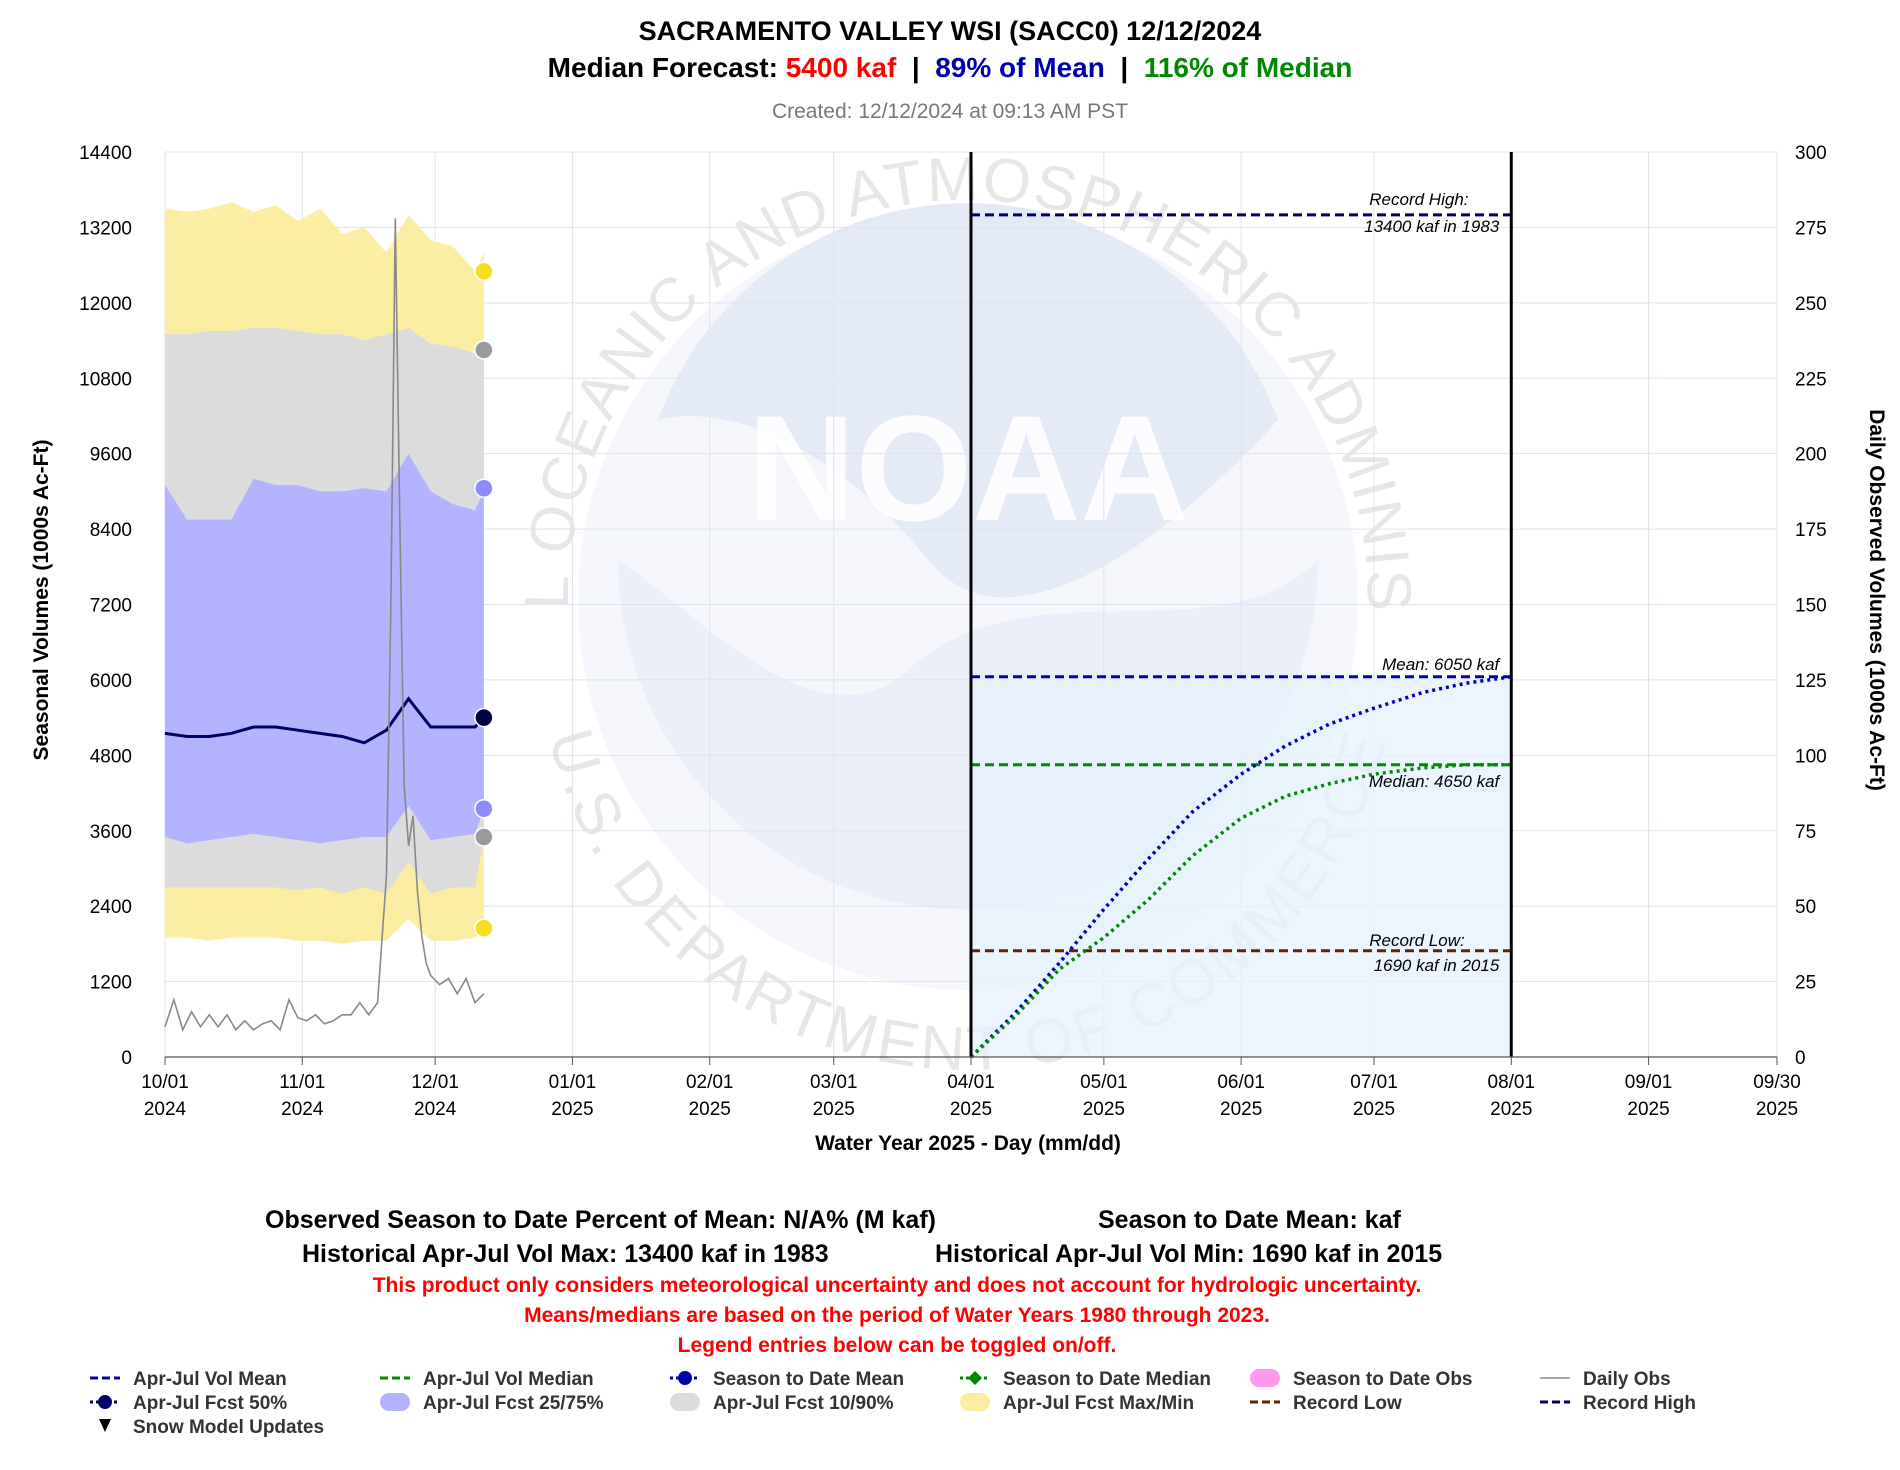 This screenshot has width=1900, height=1470. Describe the element at coordinates (1437, 965) in the screenshot. I see `ref-label-3-line2: 1690 kaf in 2015` at that location.